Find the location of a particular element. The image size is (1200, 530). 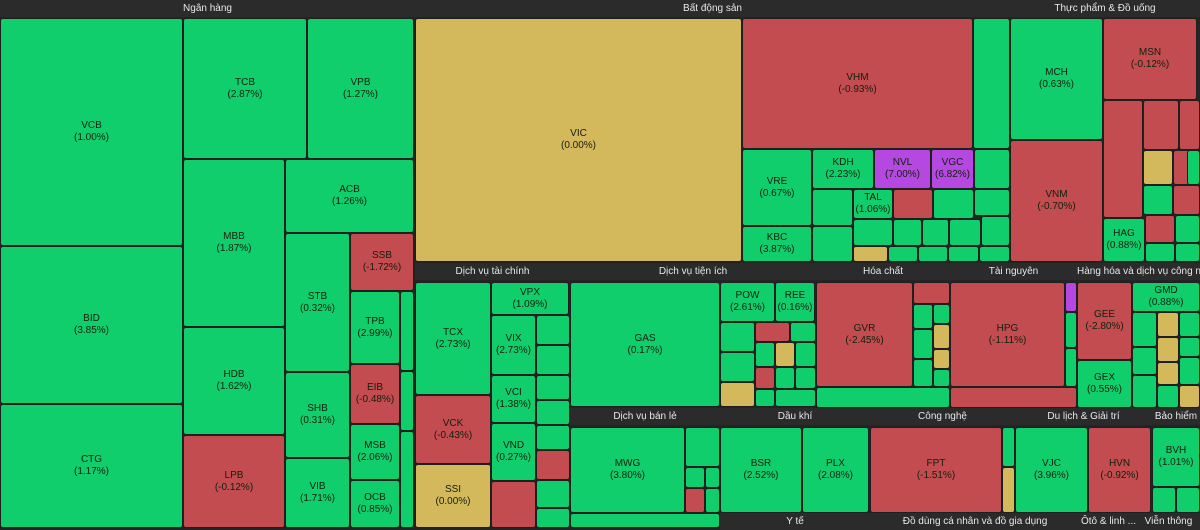

stock-tile-gas: GAS (0.17%) is located at coordinates (645, 344).